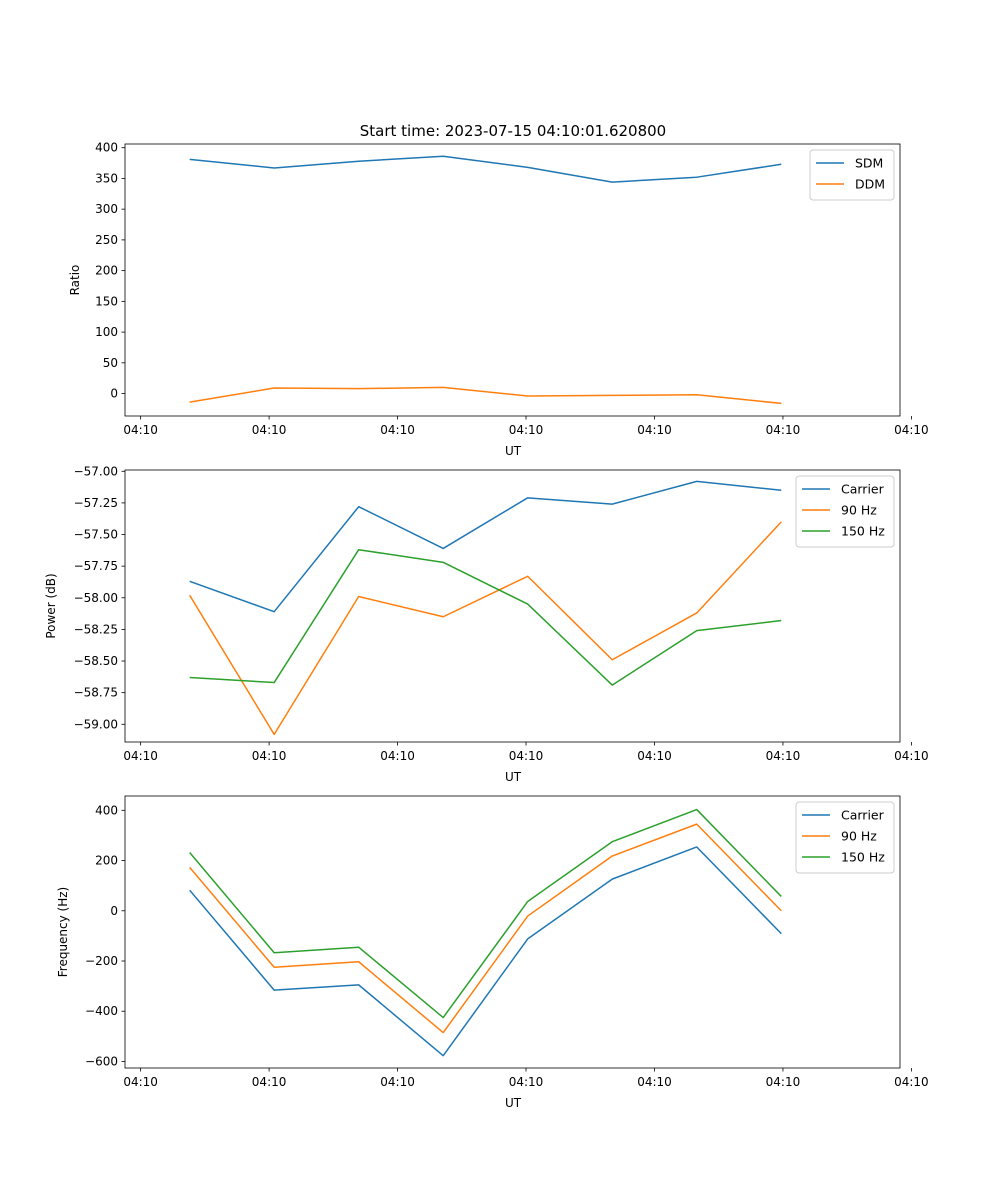 This screenshot has width=1000, height=1200. I want to click on y-tick-label: 100, so click(106, 332).